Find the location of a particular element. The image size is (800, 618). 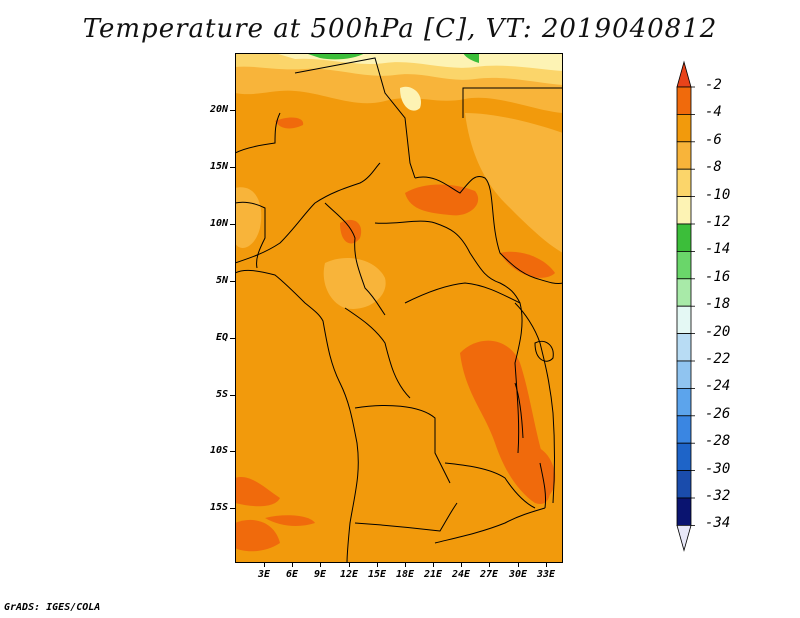

lon-label-33e: 33E is located at coordinates (546, 574).